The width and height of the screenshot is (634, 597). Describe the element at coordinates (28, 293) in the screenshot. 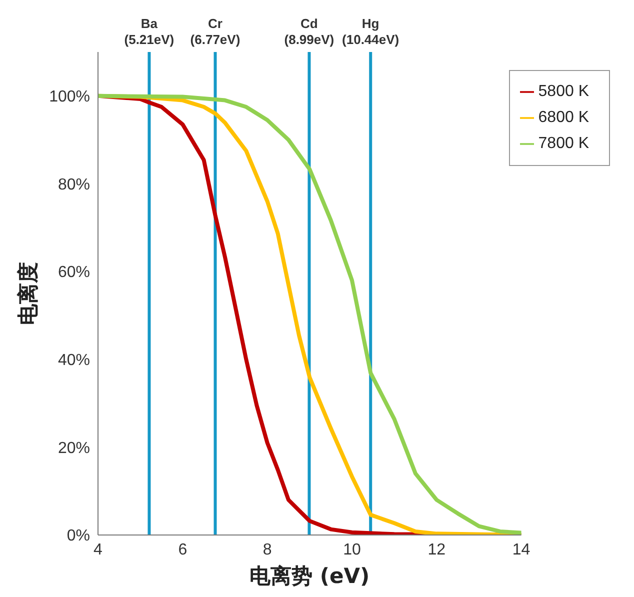

I see `y-axis-title: 电离度` at that location.